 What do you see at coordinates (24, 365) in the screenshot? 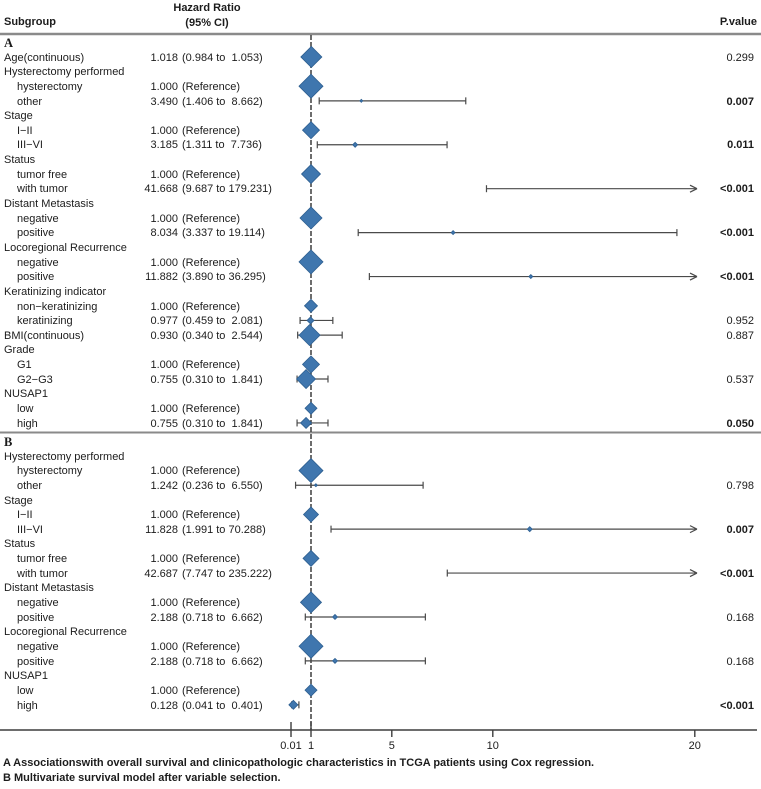
I see `subgroup-label: G1` at bounding box center [24, 365].